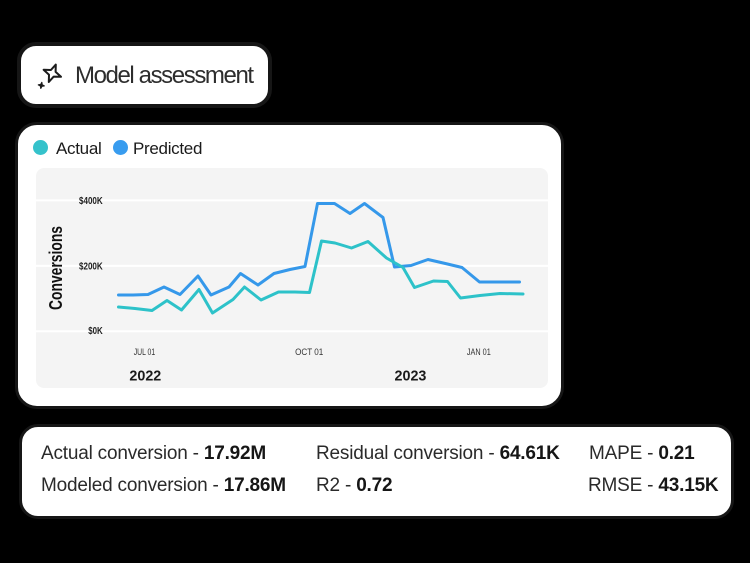 The height and width of the screenshot is (563, 750). What do you see at coordinates (91, 201) in the screenshot?
I see `svg-text: $400K` at bounding box center [91, 201].